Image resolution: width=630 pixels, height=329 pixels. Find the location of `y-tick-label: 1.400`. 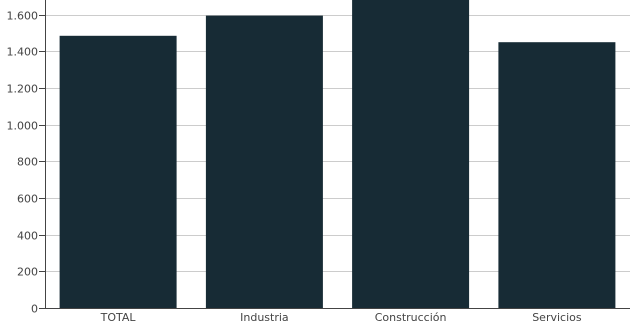

y-tick-label: 1.400 is located at coordinates (23, 52).